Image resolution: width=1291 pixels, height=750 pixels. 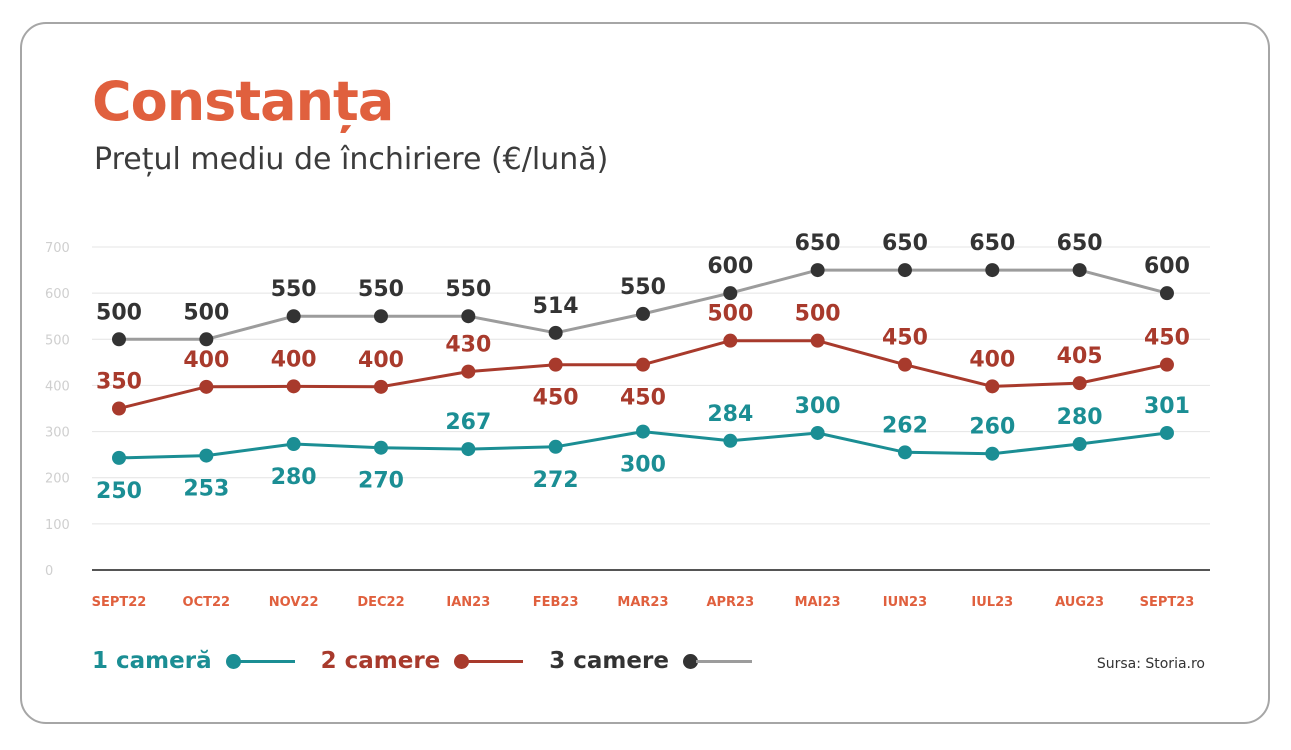 I want to click on x-tick-label: DEC22, so click(x=380, y=602).